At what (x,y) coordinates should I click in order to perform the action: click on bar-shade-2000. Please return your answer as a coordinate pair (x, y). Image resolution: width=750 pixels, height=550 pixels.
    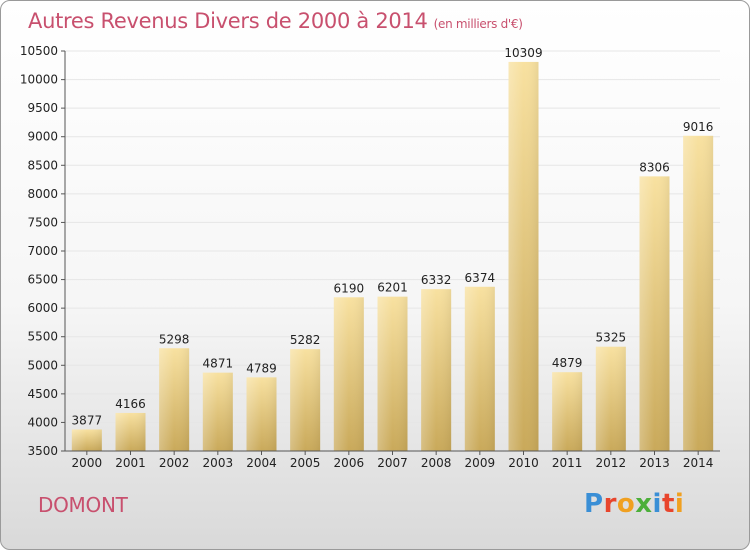
    Looking at the image, I should click on (86, 440).